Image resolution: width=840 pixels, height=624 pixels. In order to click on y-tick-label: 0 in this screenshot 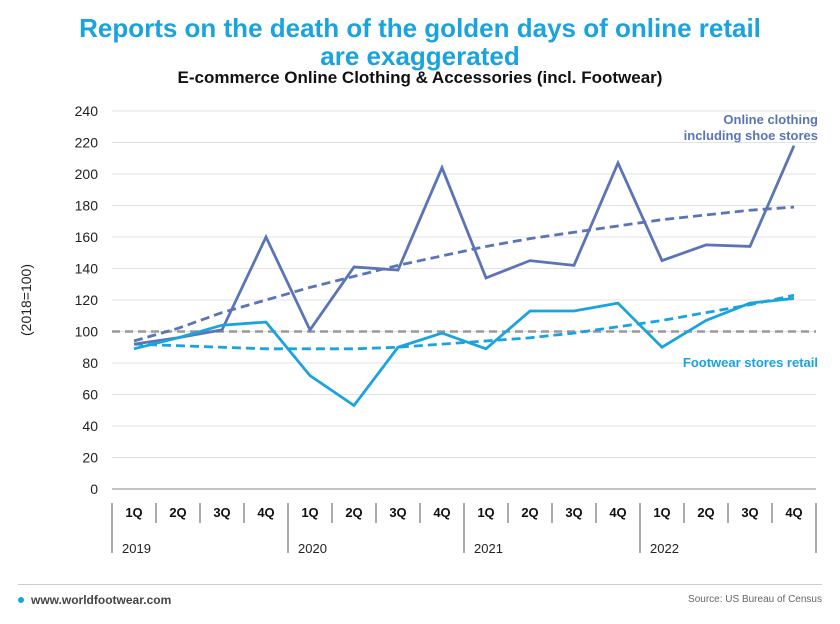, I will do `click(94, 489)`.